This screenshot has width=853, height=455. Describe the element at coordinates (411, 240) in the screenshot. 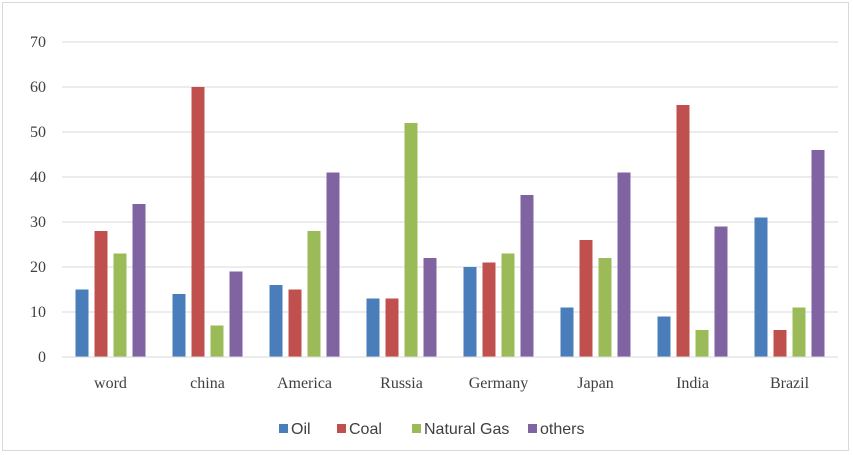

I see `bar-natural-gas-russia` at that location.